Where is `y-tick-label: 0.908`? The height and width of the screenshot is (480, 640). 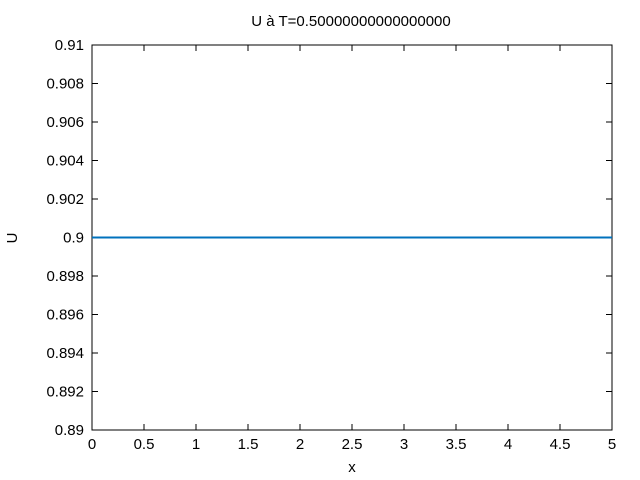
y-tick-label: 0.908 is located at coordinates (65, 84).